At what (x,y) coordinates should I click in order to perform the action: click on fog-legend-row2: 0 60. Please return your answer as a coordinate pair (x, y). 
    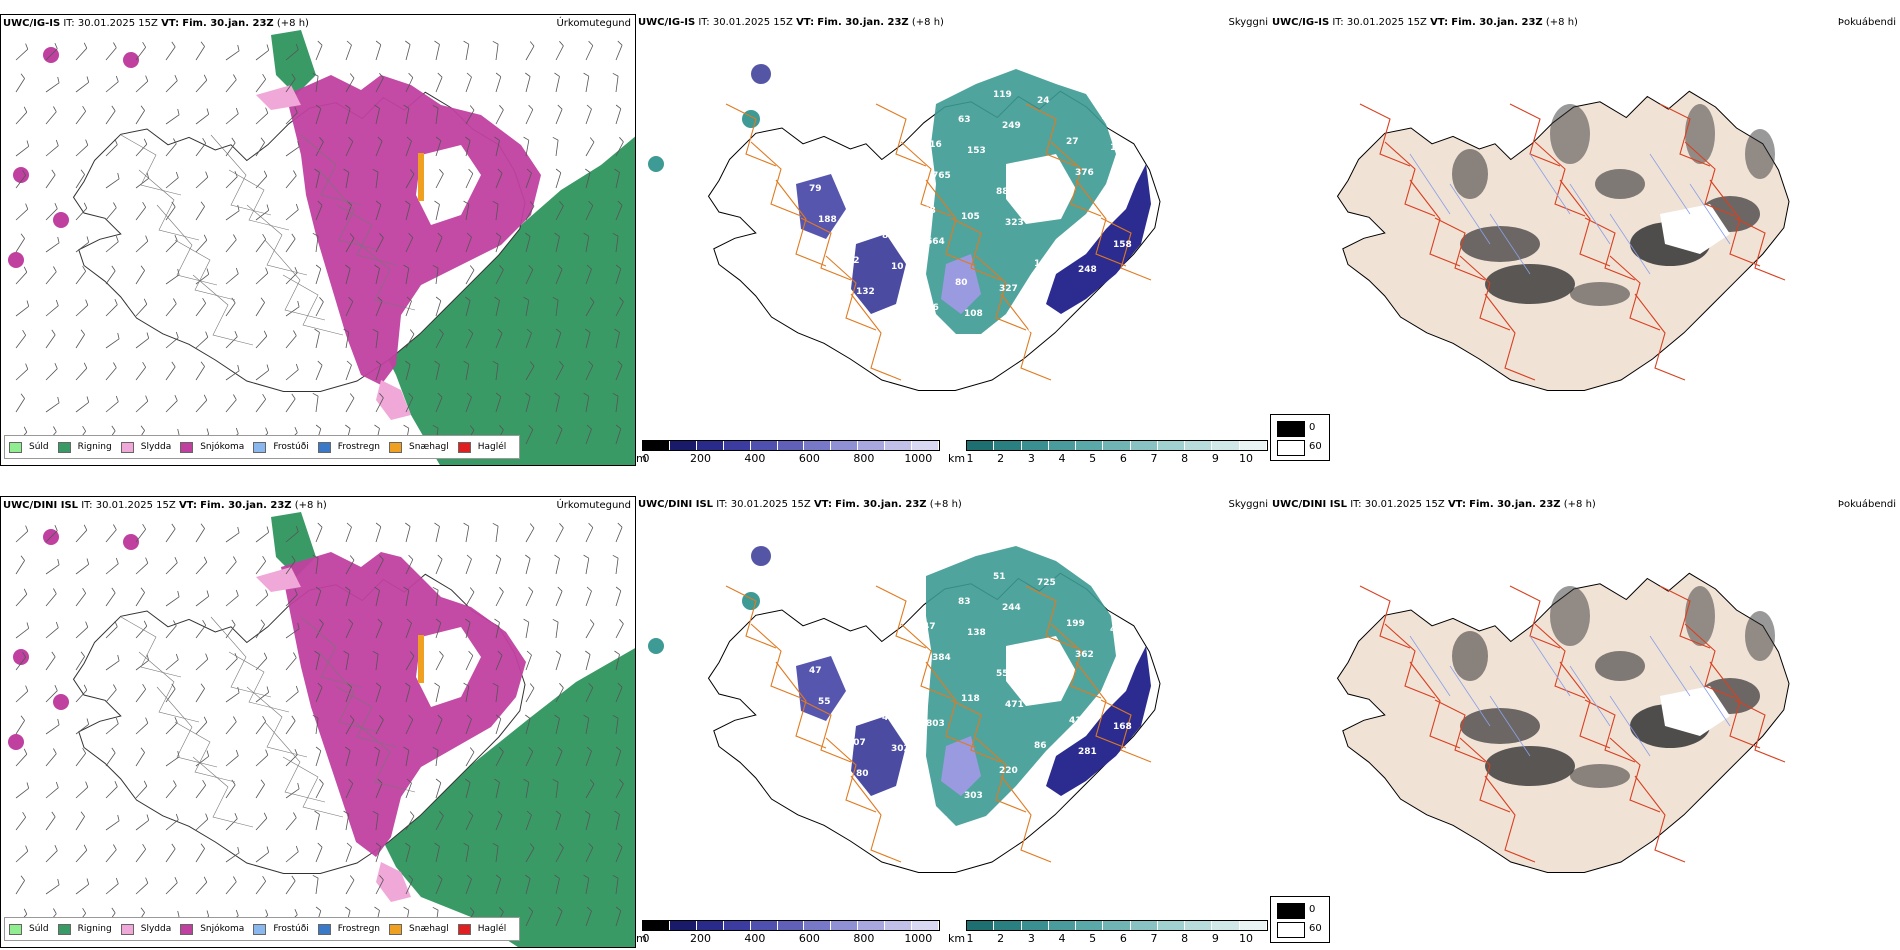
    Looking at the image, I should click on (1300, 919).